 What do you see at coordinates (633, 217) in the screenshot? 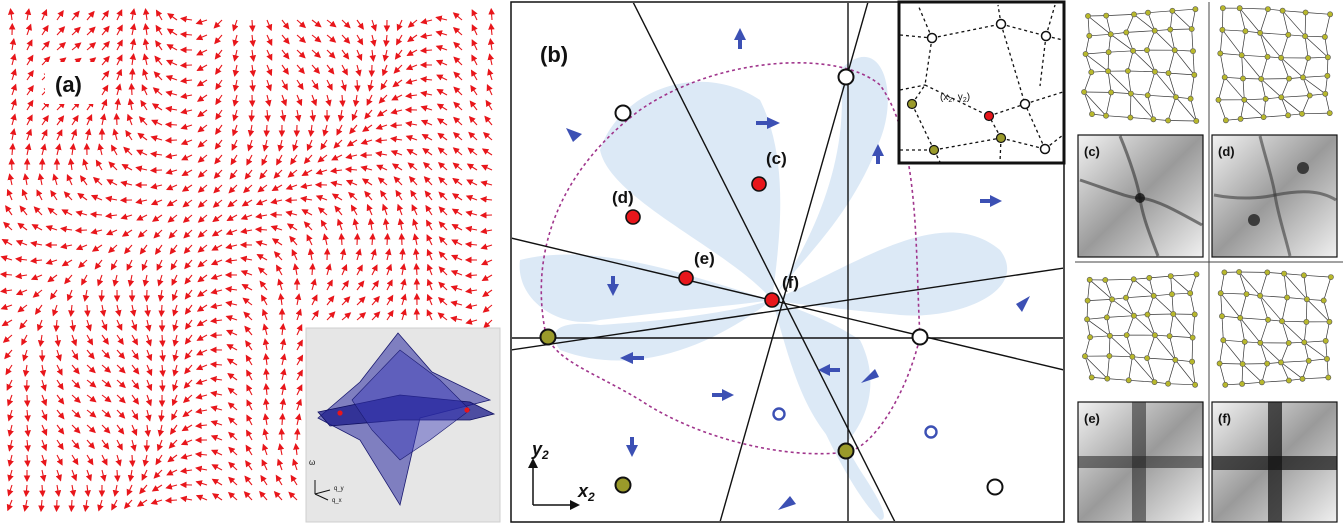
I see `red-point-d` at bounding box center [633, 217].